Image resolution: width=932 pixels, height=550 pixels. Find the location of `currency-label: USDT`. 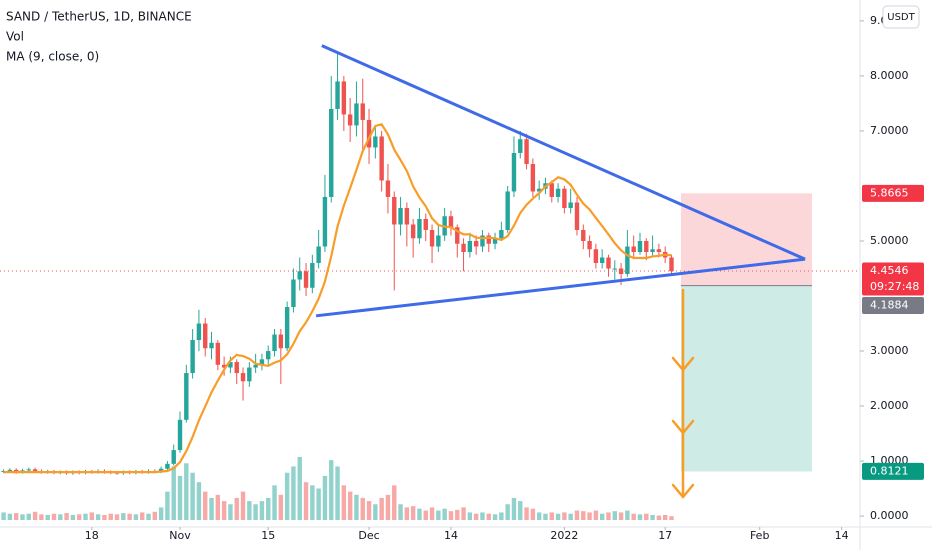

currency-label: USDT is located at coordinates (901, 17).